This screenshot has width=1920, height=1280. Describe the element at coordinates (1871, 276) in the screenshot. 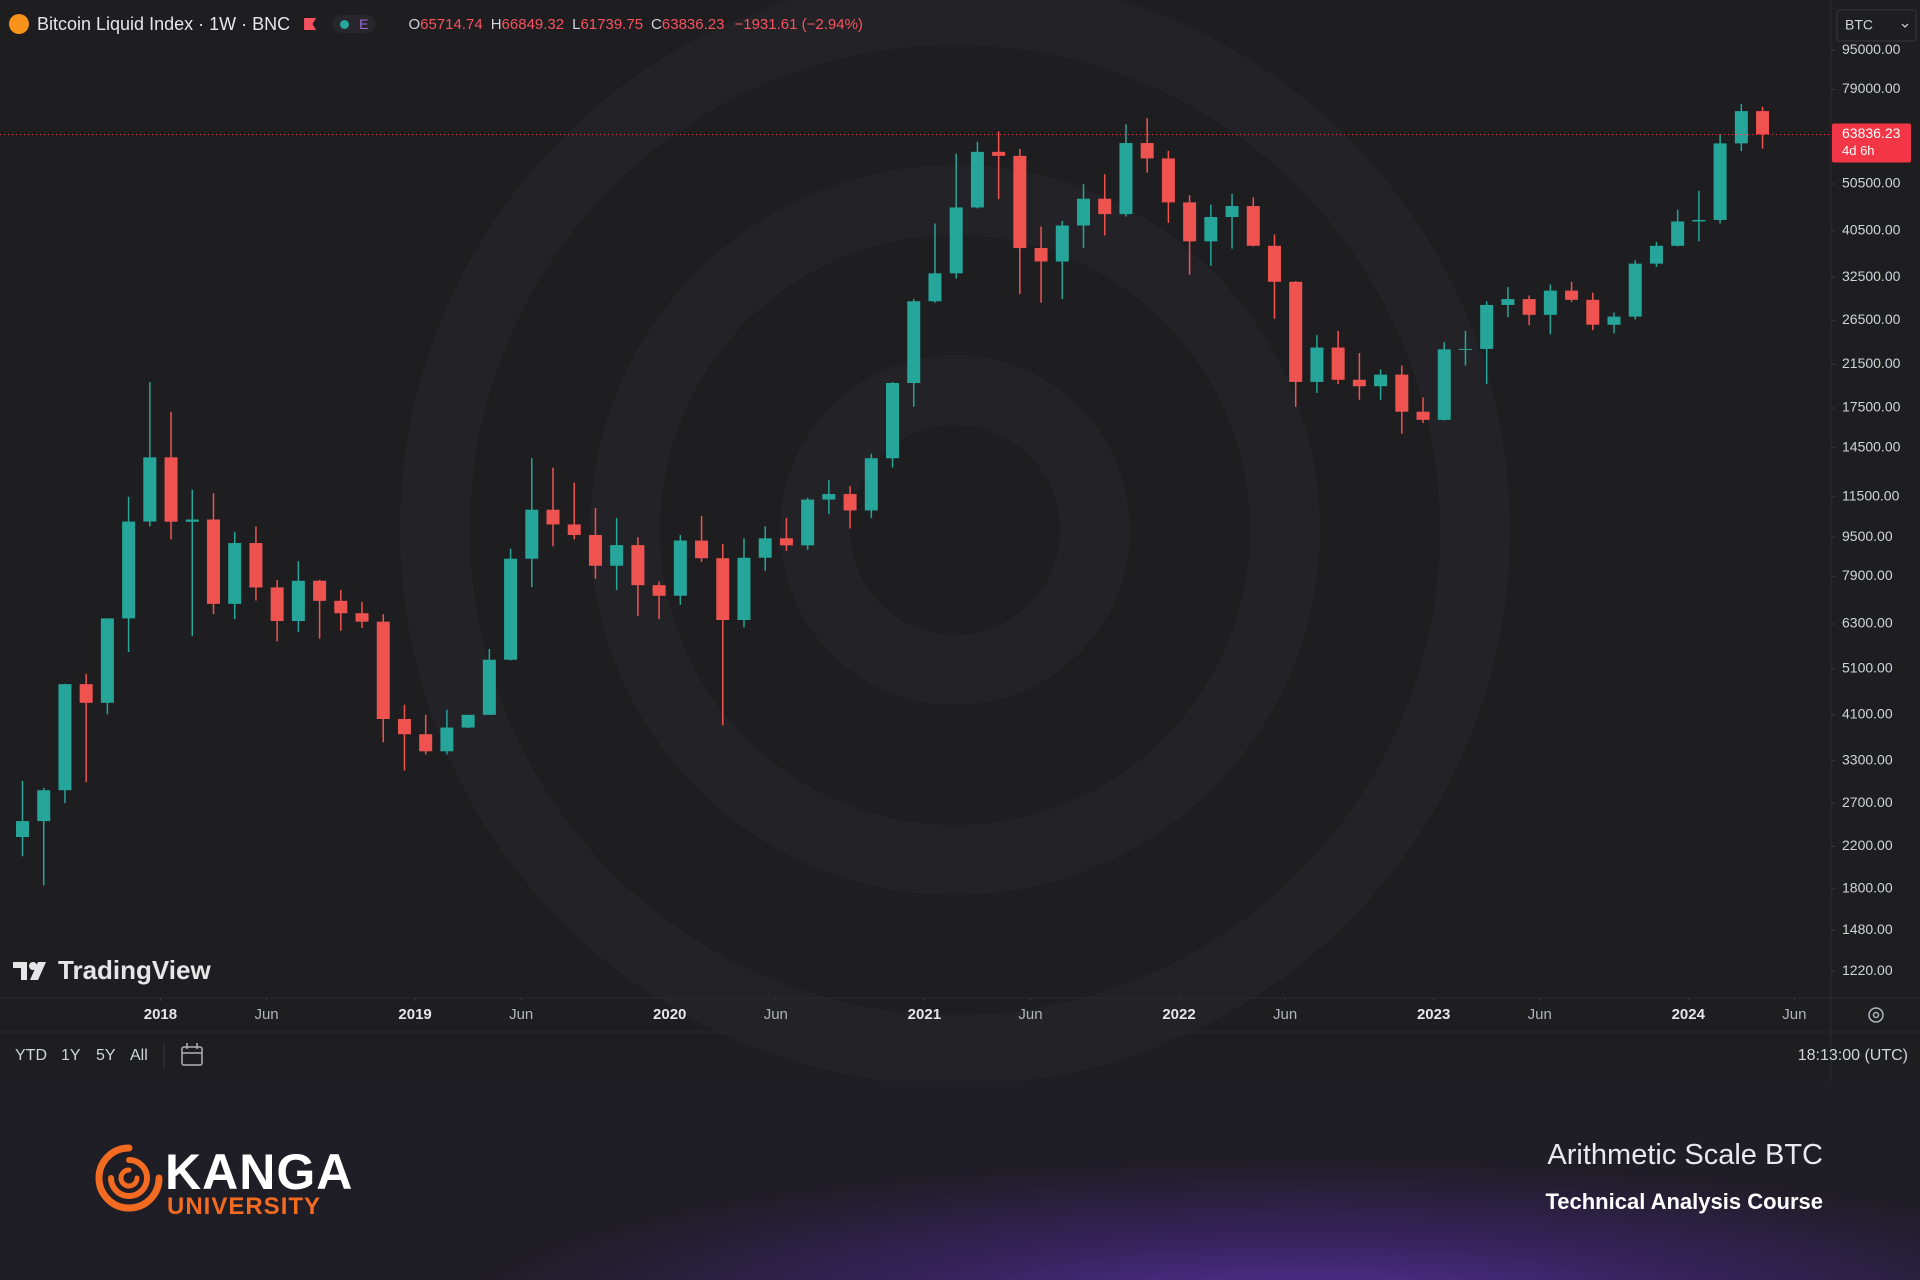

I see `y-tick-label: 32500.00` at that location.